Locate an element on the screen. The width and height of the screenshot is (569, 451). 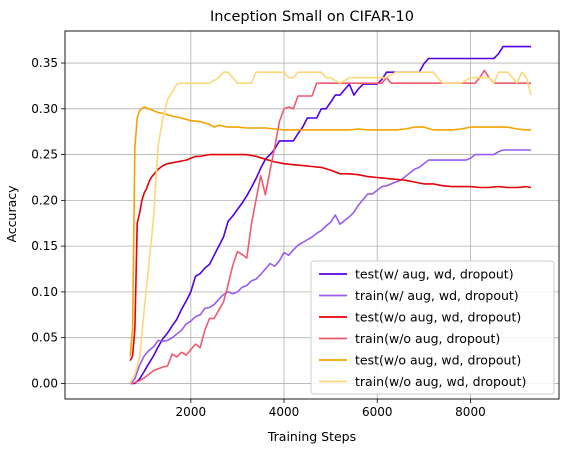
chart-title: Inception Small on CIFAR-10 is located at coordinates (312, 17).